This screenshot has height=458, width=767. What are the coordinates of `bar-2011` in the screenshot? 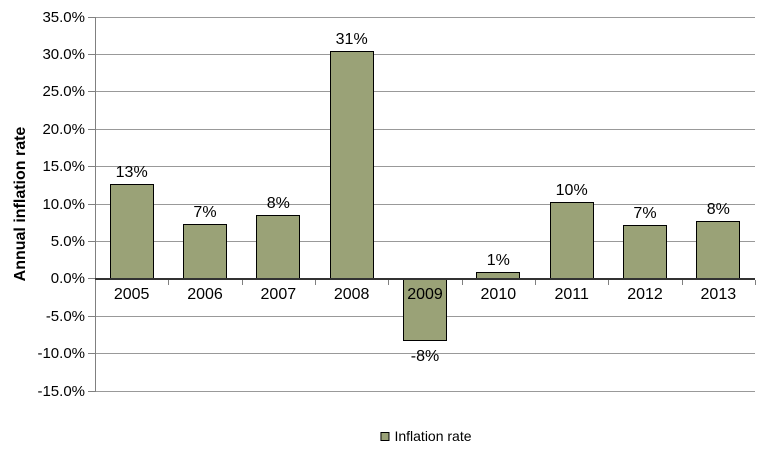 It's located at (571, 240).